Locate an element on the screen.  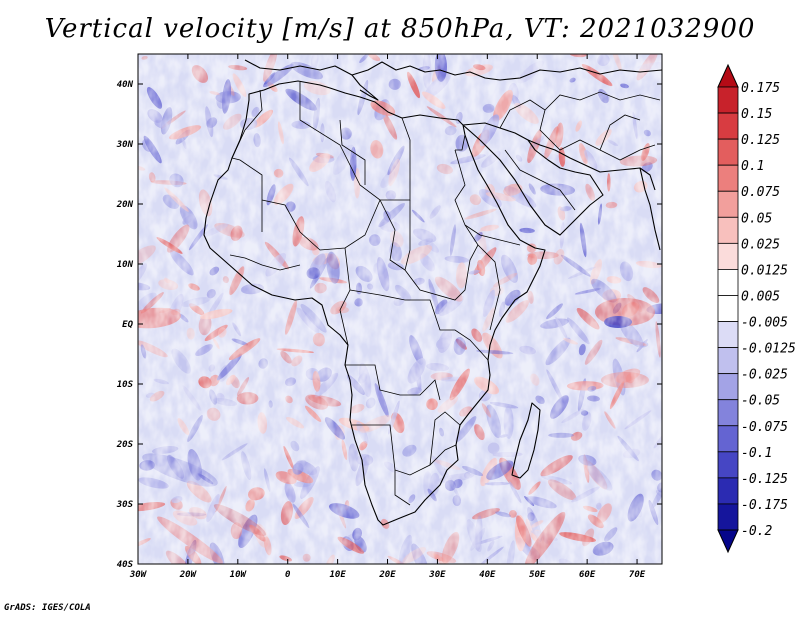
lon-tick-label: 20W is located at coordinates (188, 575).